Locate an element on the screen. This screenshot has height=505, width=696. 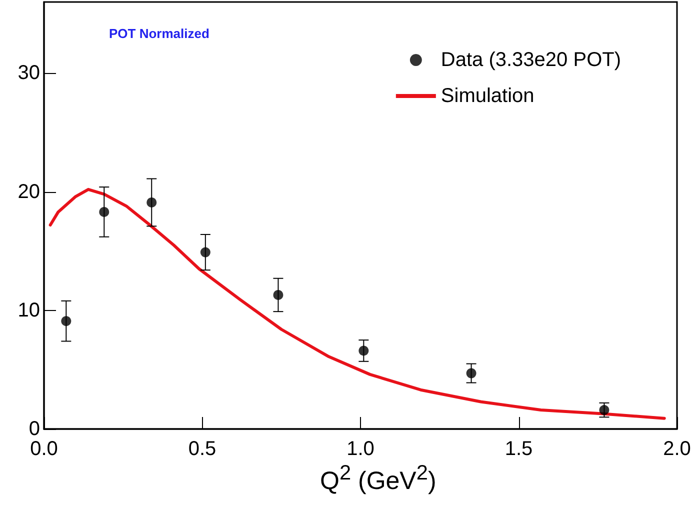
y-tick-label: 20 is located at coordinates (29, 191).